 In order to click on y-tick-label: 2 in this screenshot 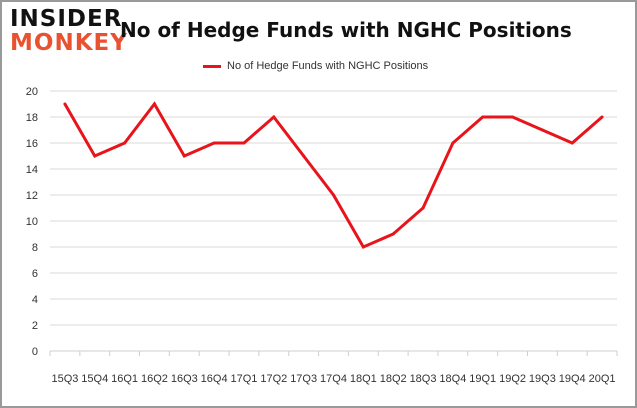, I will do `click(35, 326)`.